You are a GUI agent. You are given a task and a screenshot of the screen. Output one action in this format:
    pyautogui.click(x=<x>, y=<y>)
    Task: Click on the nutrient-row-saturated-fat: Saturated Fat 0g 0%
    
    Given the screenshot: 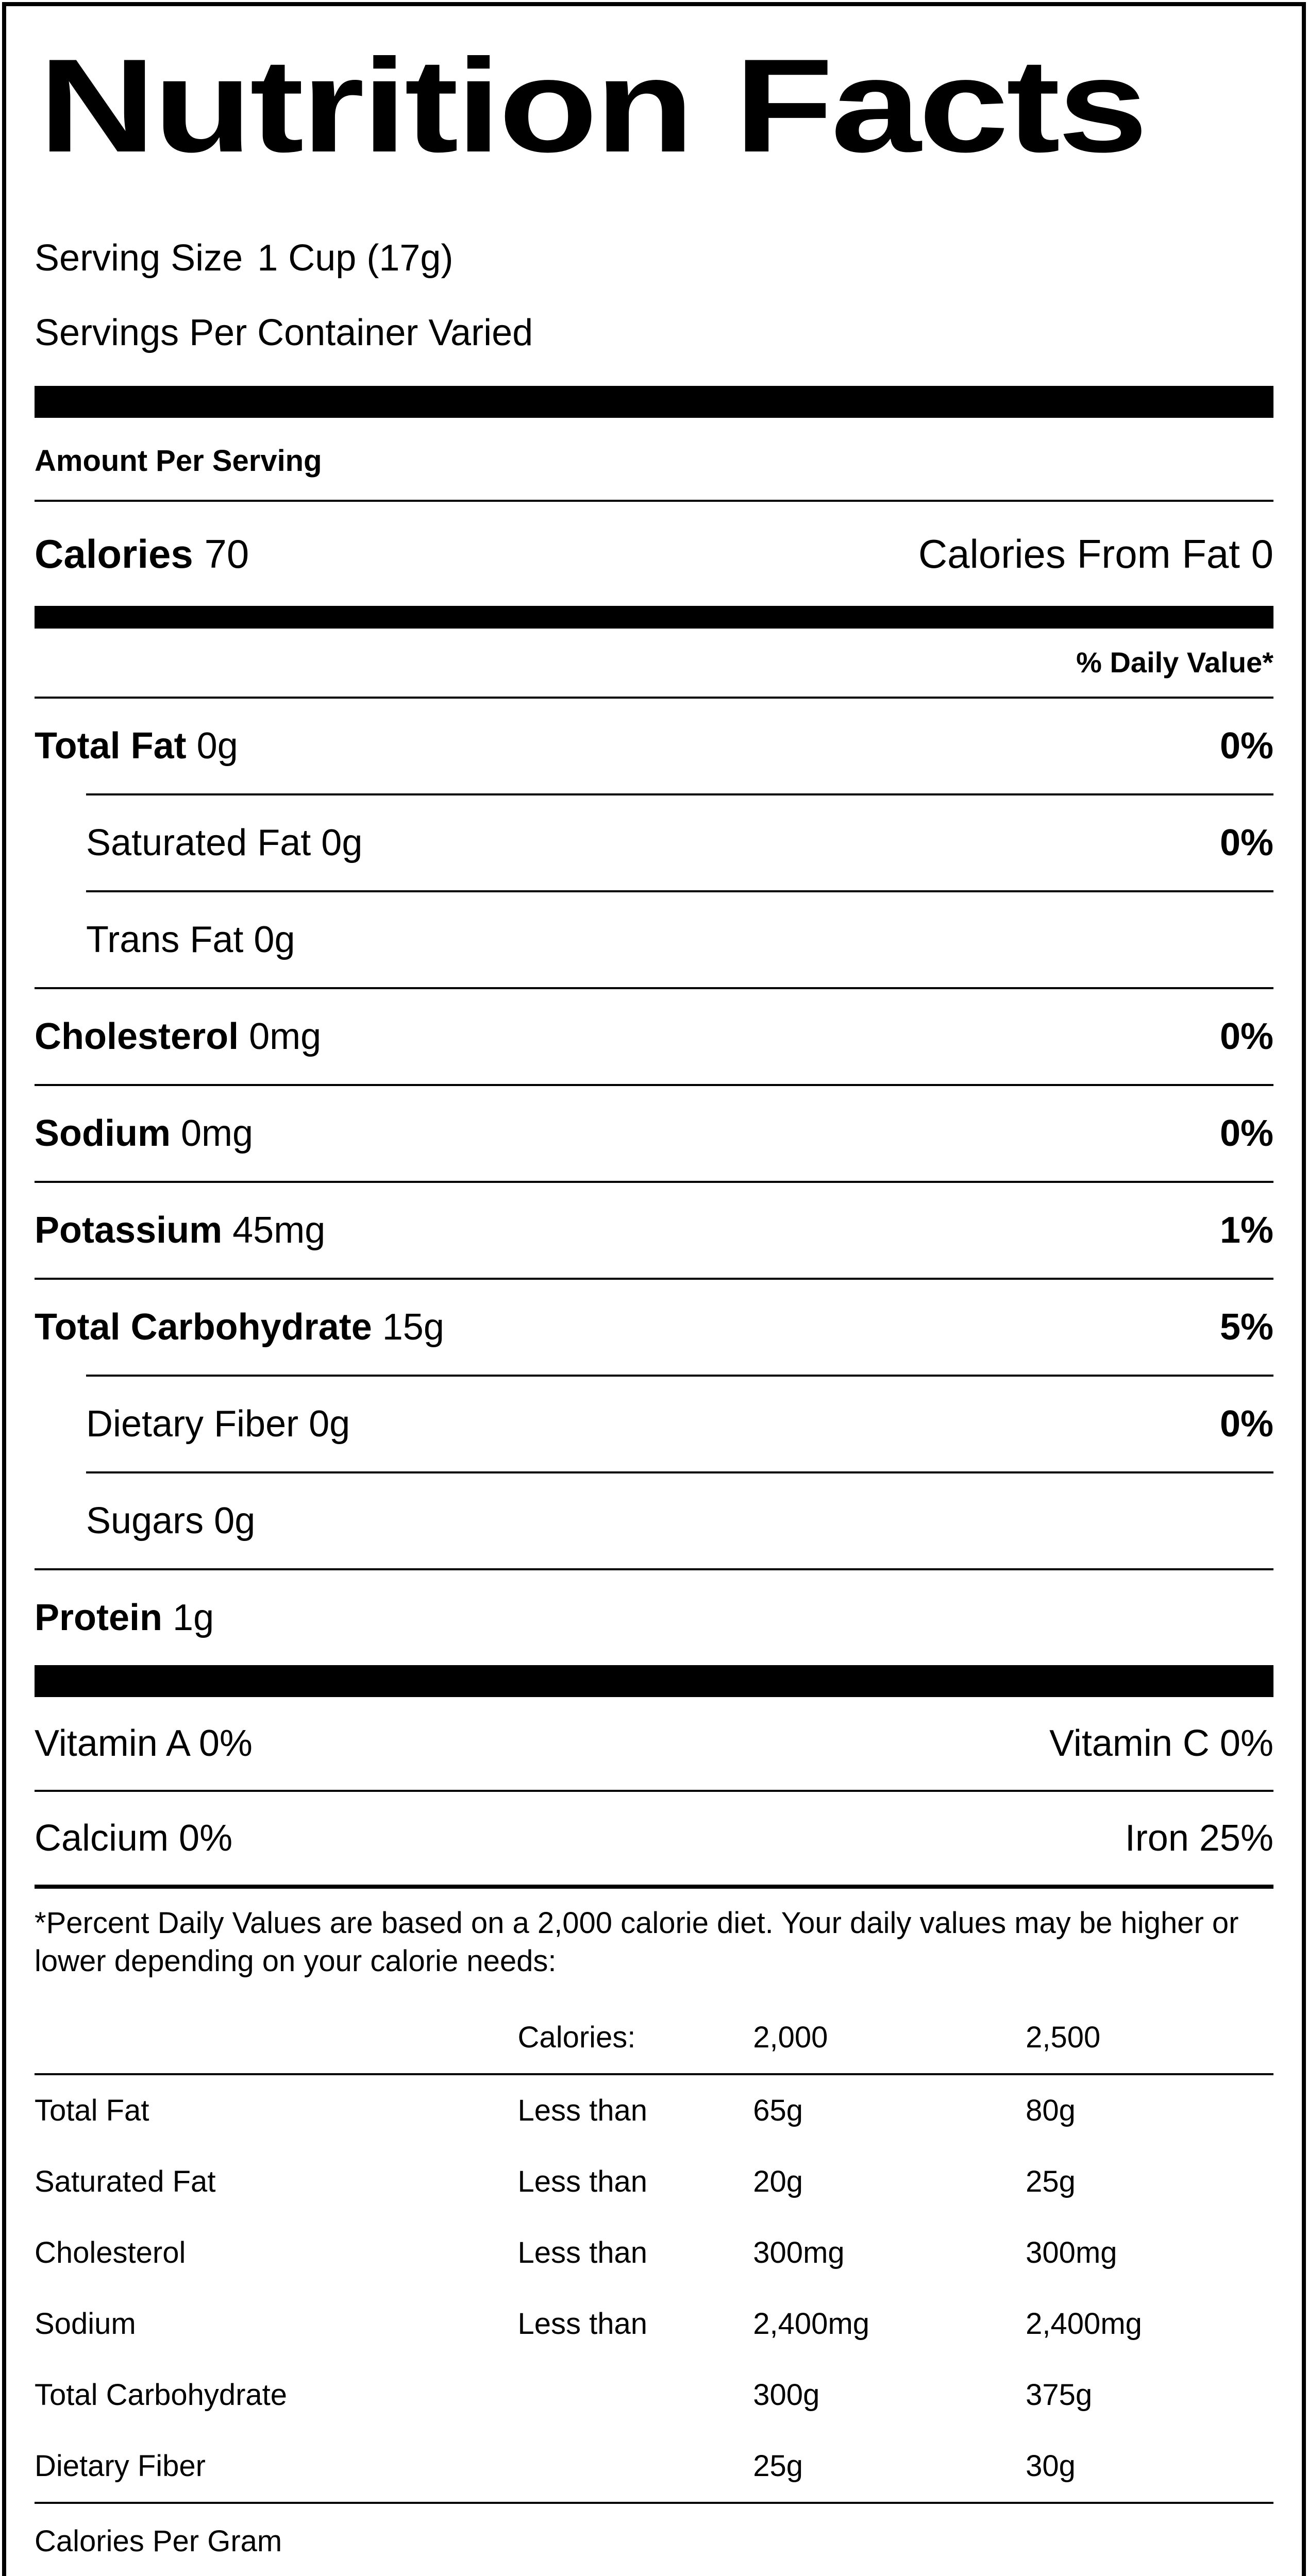 What is the action you would take?
    pyautogui.click(x=679, y=841)
    